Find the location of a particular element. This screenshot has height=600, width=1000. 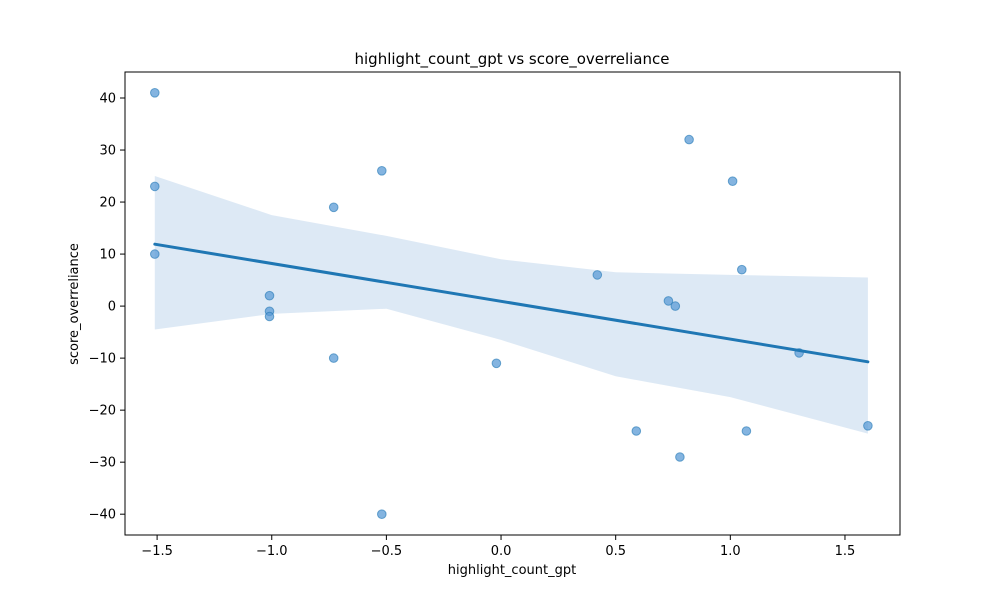

y-tick-label: −40 is located at coordinates (102, 515).